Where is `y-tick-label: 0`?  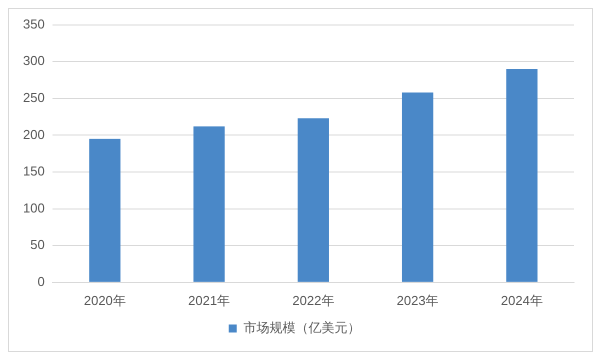
y-tick-label: 0 is located at coordinates (41, 281).